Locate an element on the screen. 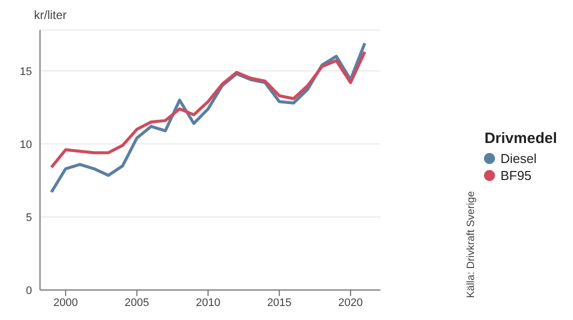 This screenshot has height=320, width=573. legend-label: Diesel is located at coordinates (518, 158).